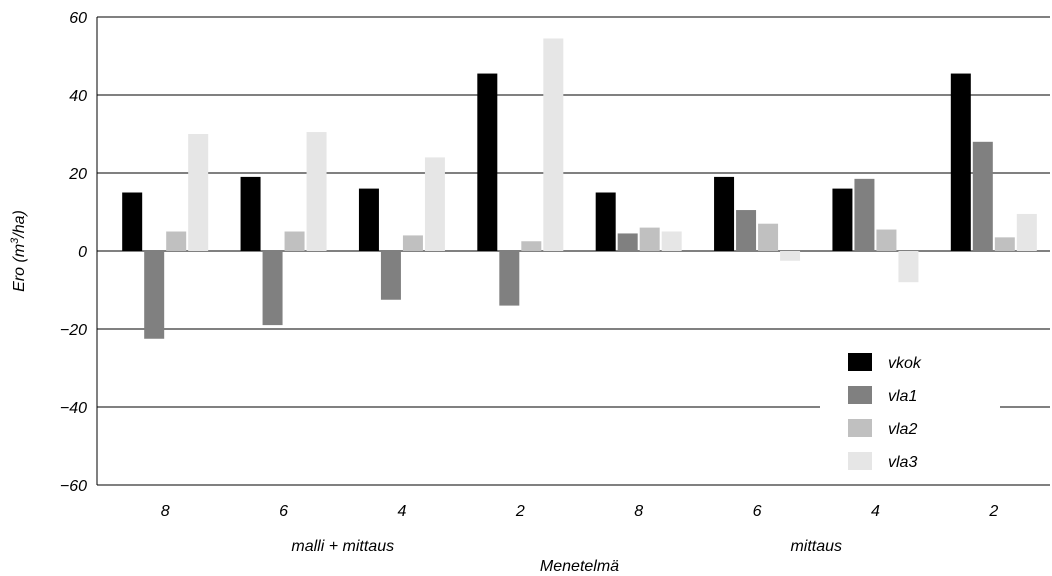  What do you see at coordinates (902, 462) in the screenshot?
I see `legend-label: vla3` at bounding box center [902, 462].